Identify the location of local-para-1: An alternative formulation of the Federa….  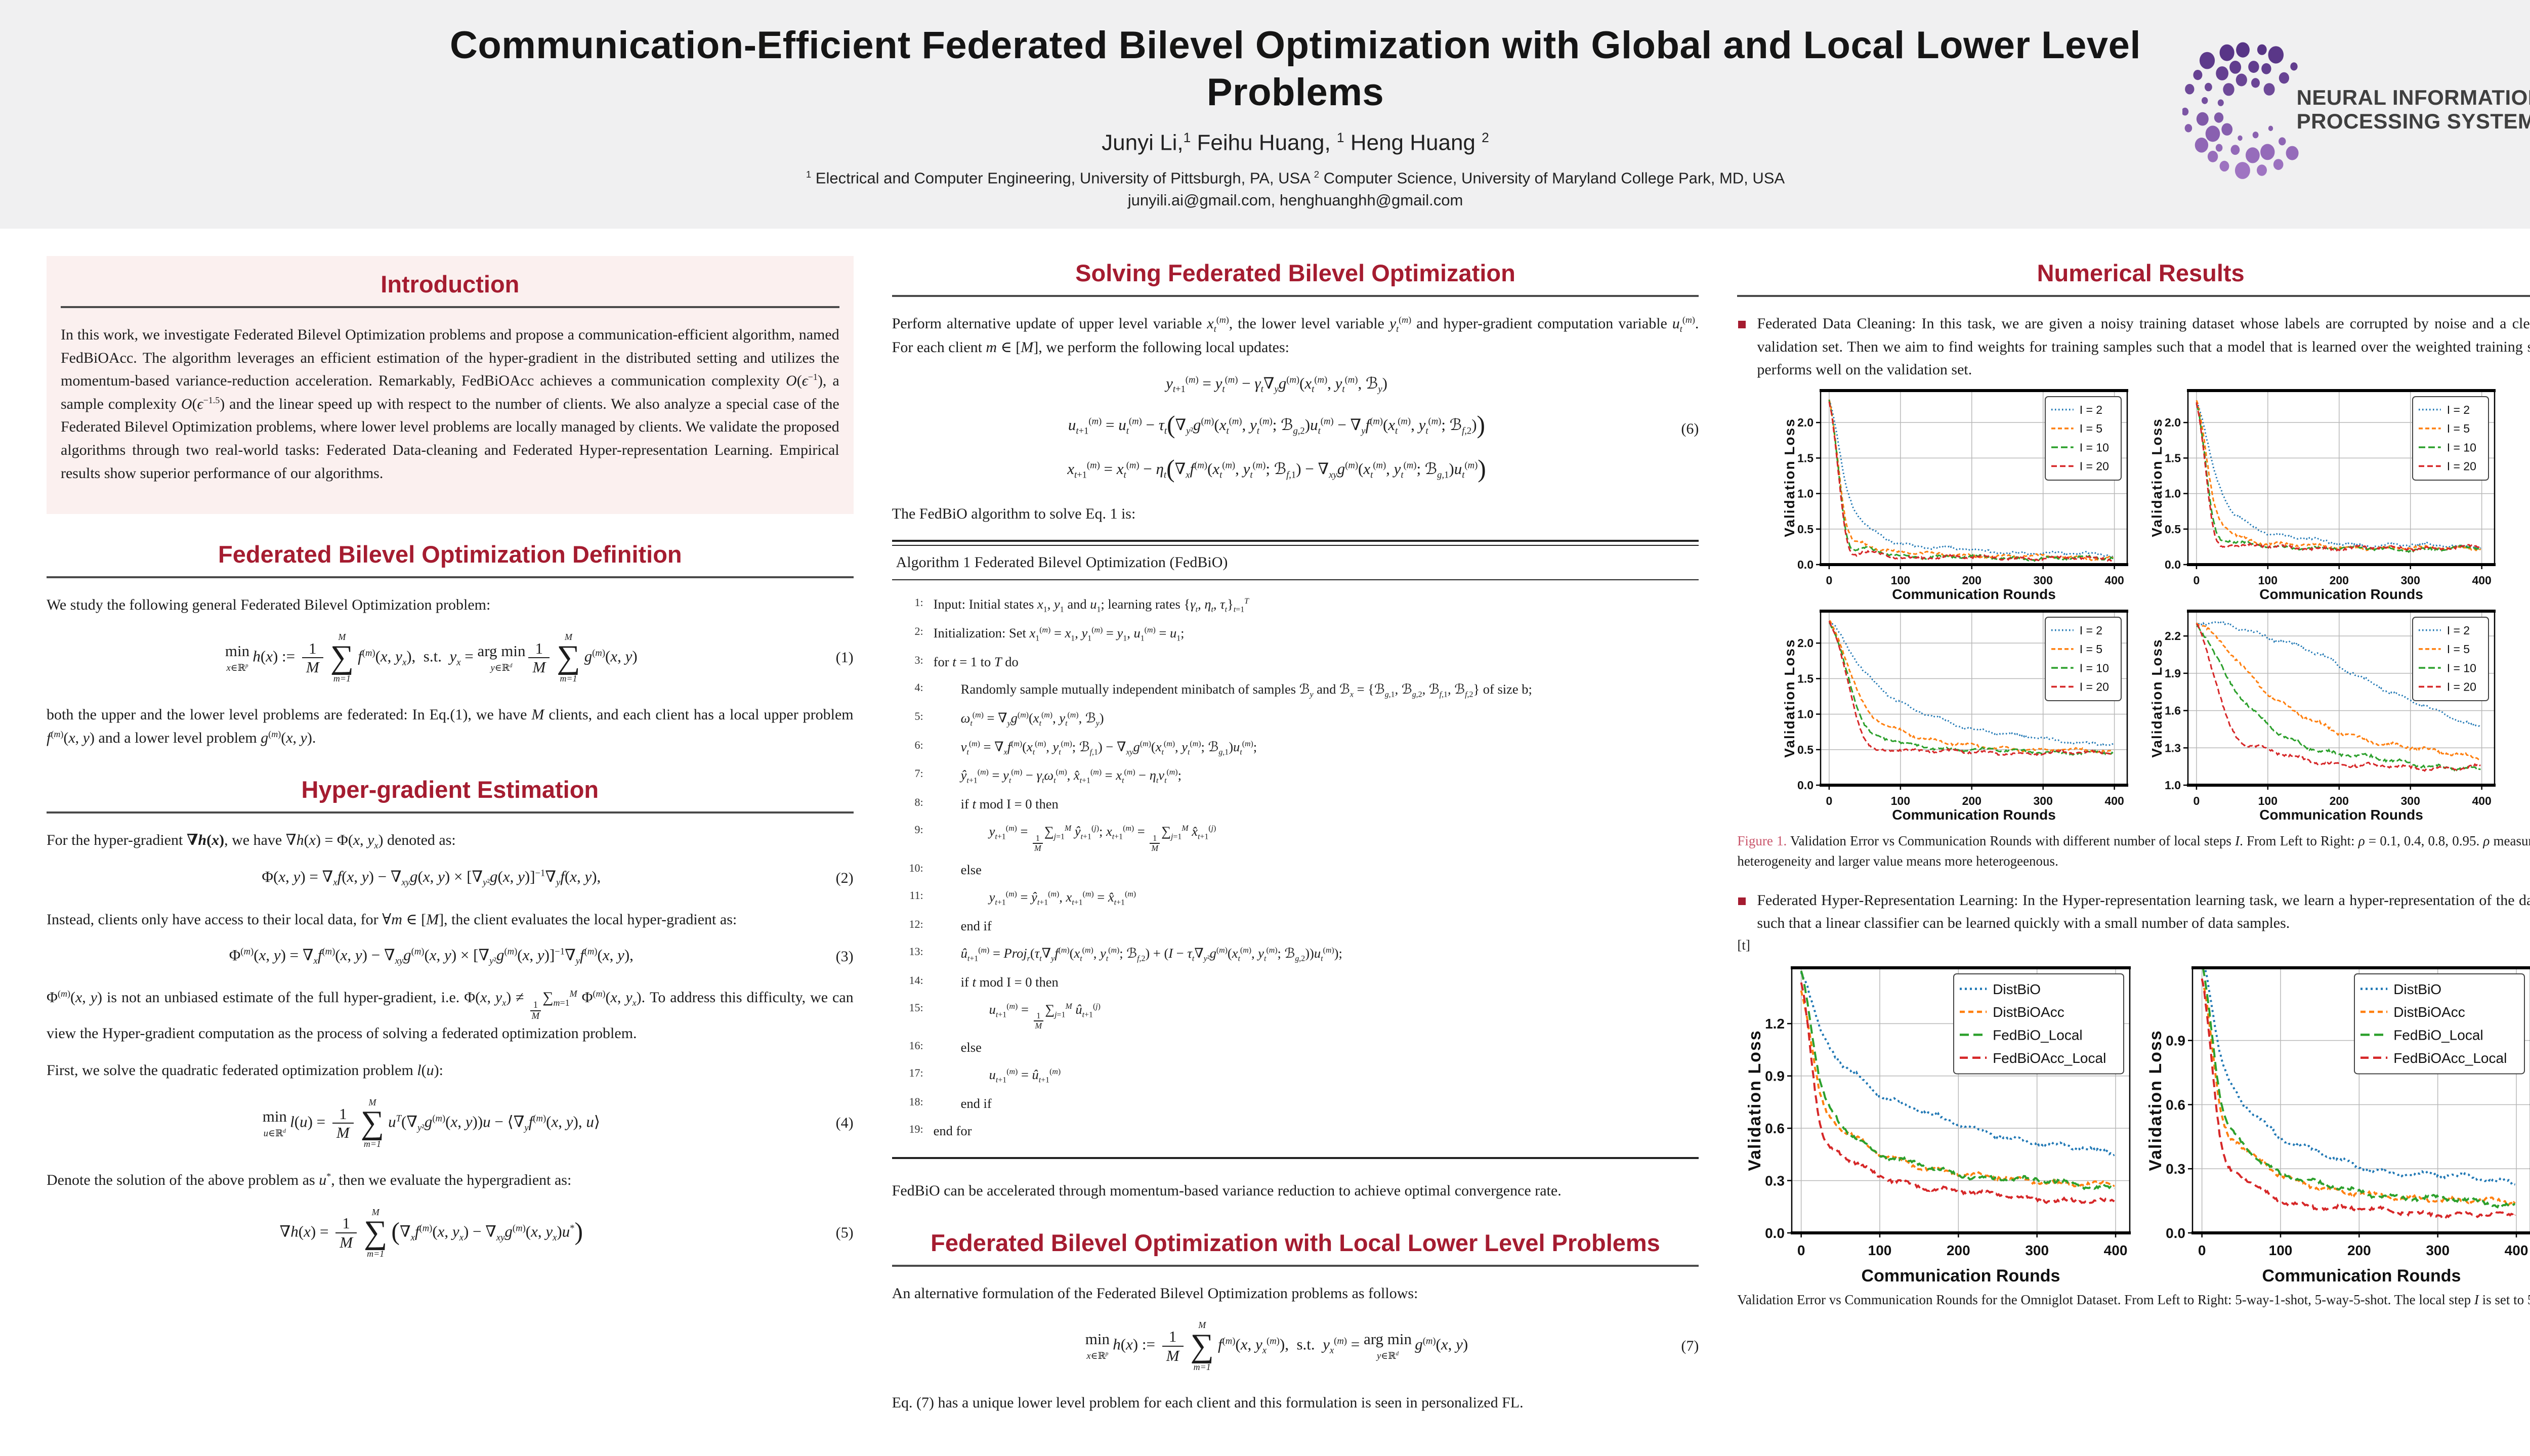
(1155, 1293).